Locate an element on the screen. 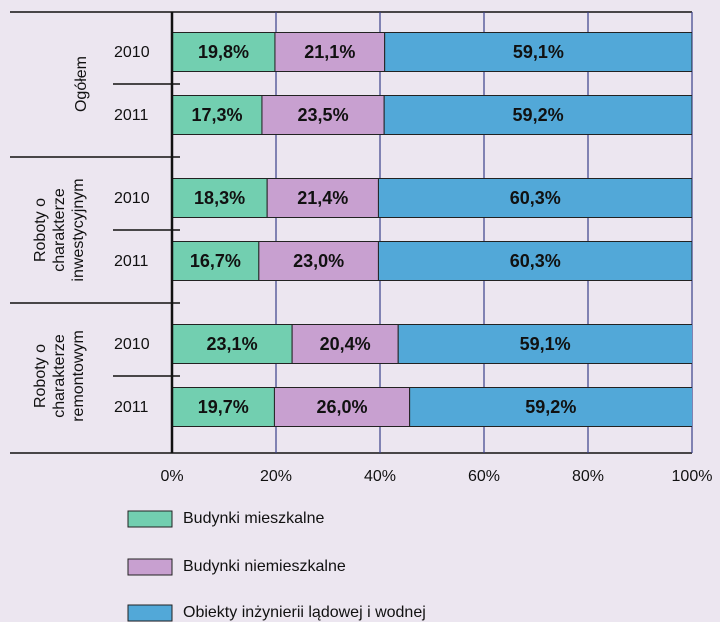 This screenshot has width=720, height=622. x-tick-label: 20% is located at coordinates (276, 476).